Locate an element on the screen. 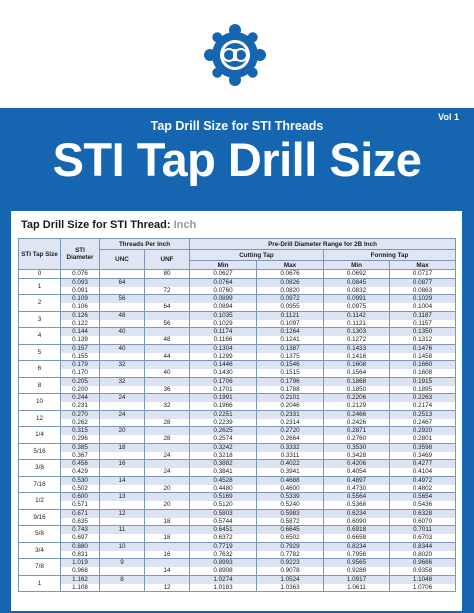 The height and width of the screenshot is (613, 474). forming-min-cell: 0.2426 is located at coordinates (356, 423).